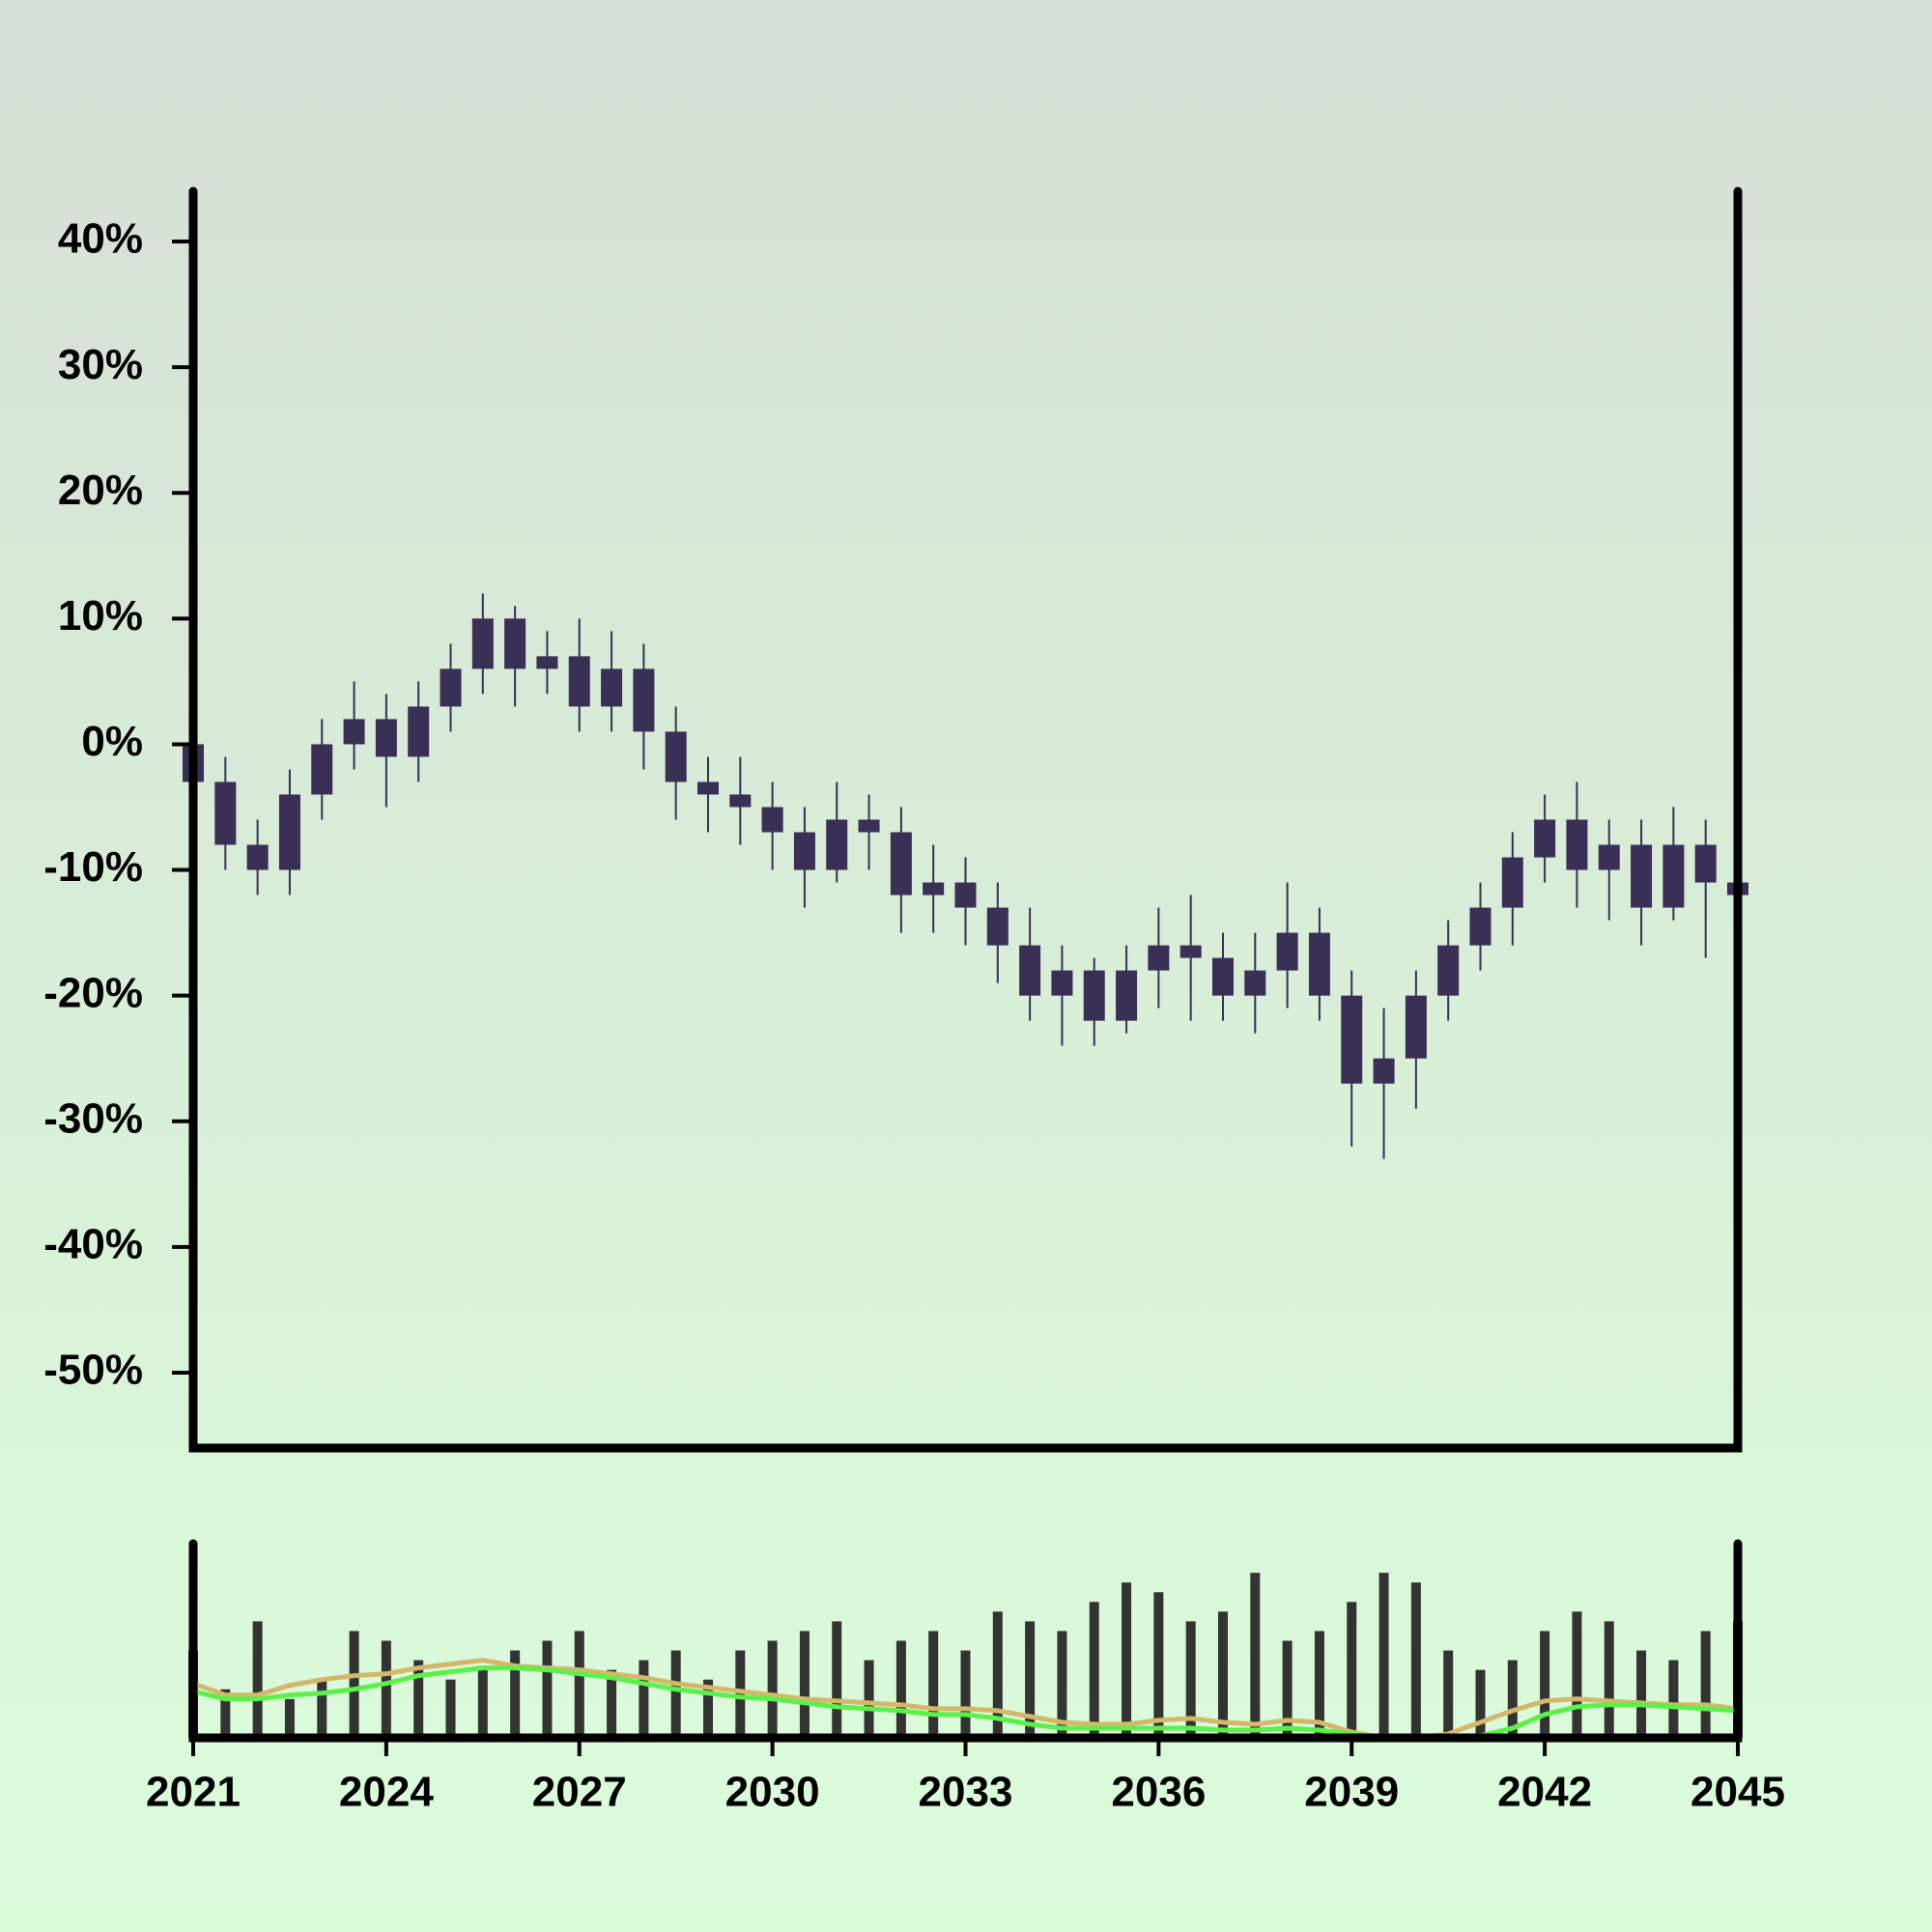 The image size is (1932, 1932). I want to click on y-tick-label: 0%, so click(112, 741).